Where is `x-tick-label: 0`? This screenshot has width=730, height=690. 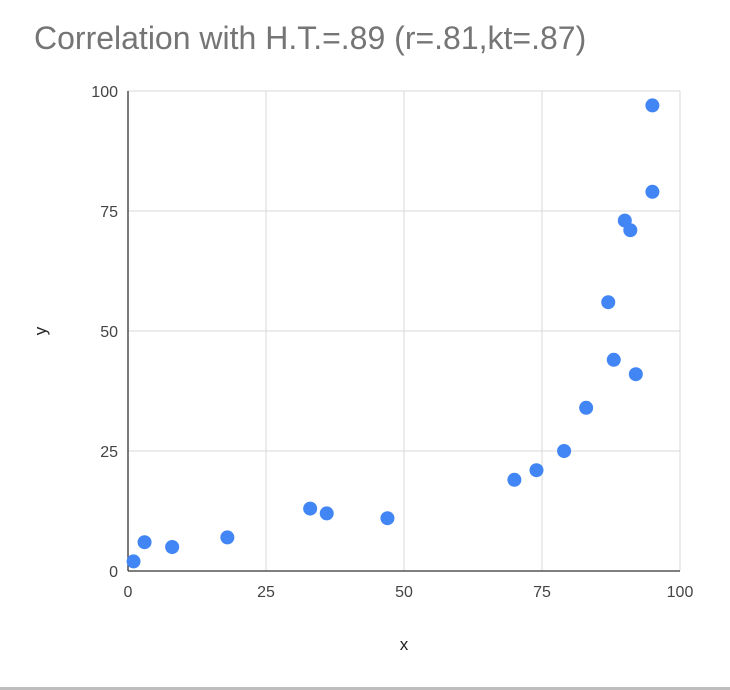 x-tick-label: 0 is located at coordinates (128, 592).